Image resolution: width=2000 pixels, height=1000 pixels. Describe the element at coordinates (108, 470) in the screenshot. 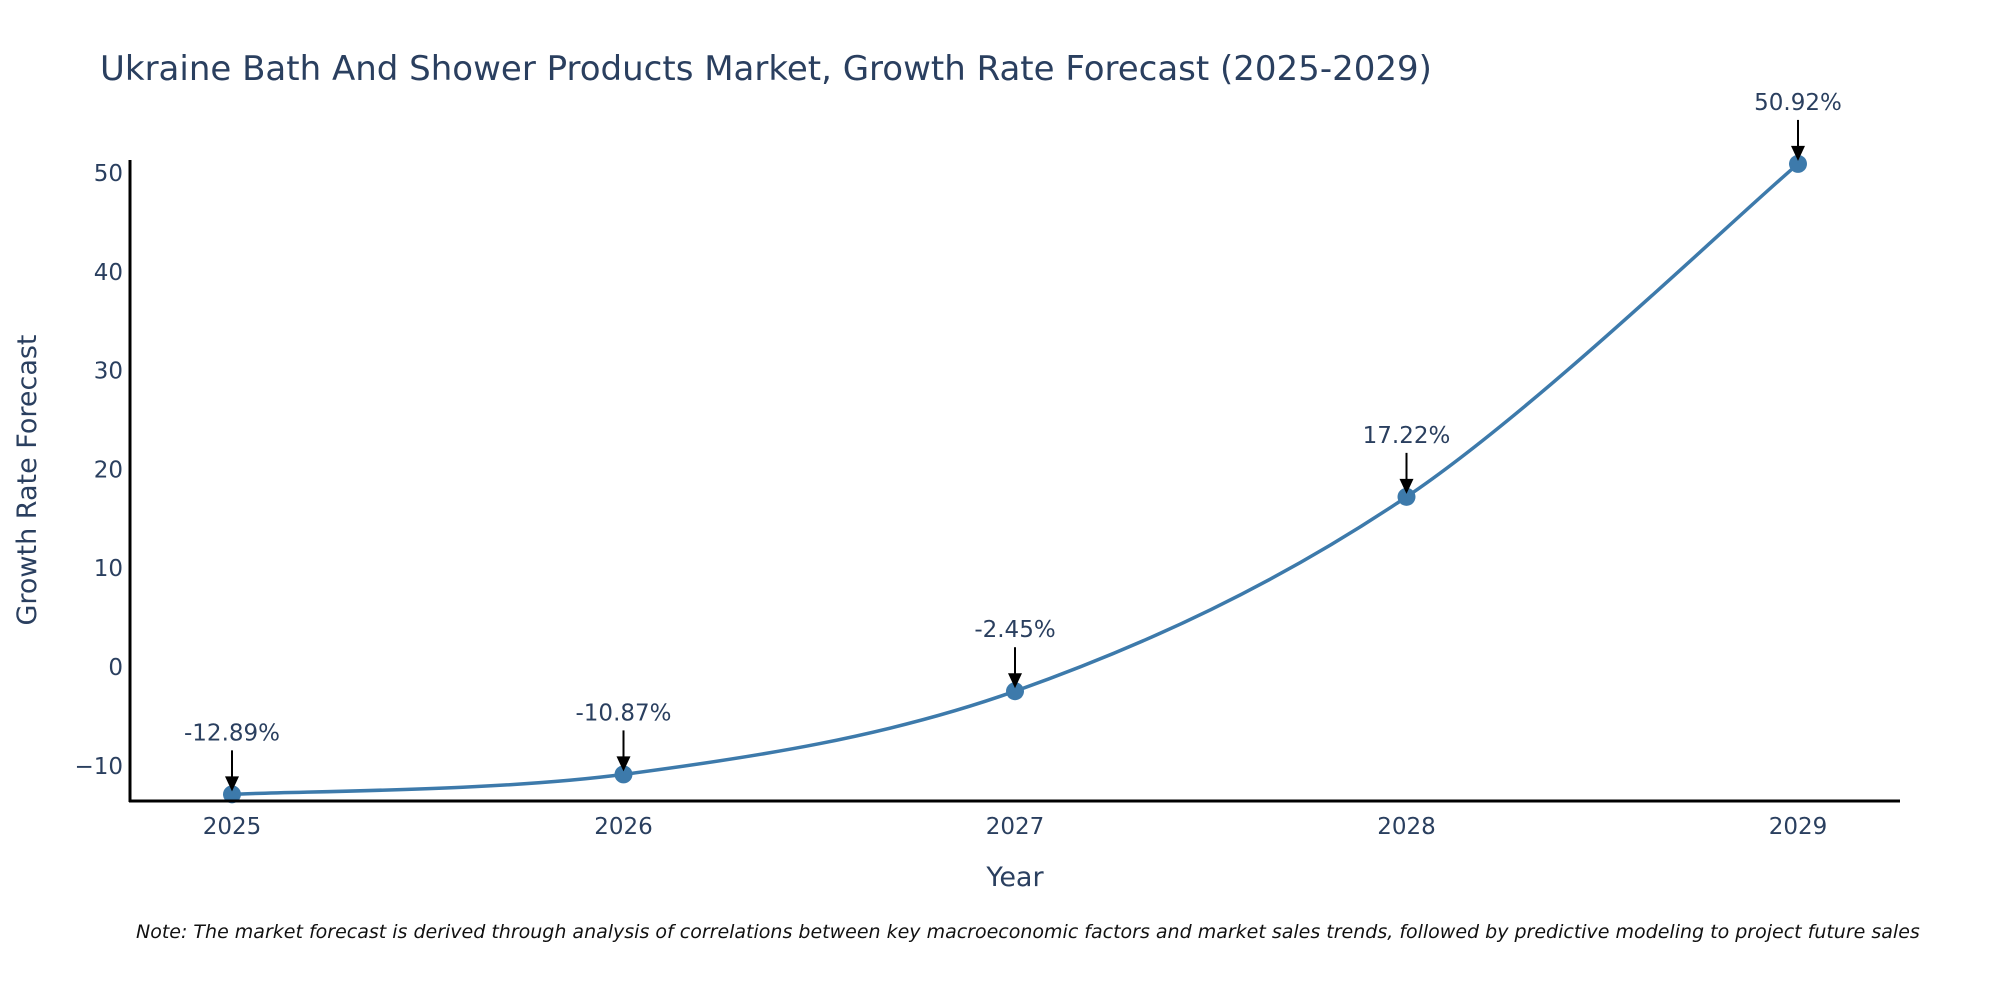

I see `y-tick-label: 20` at that location.